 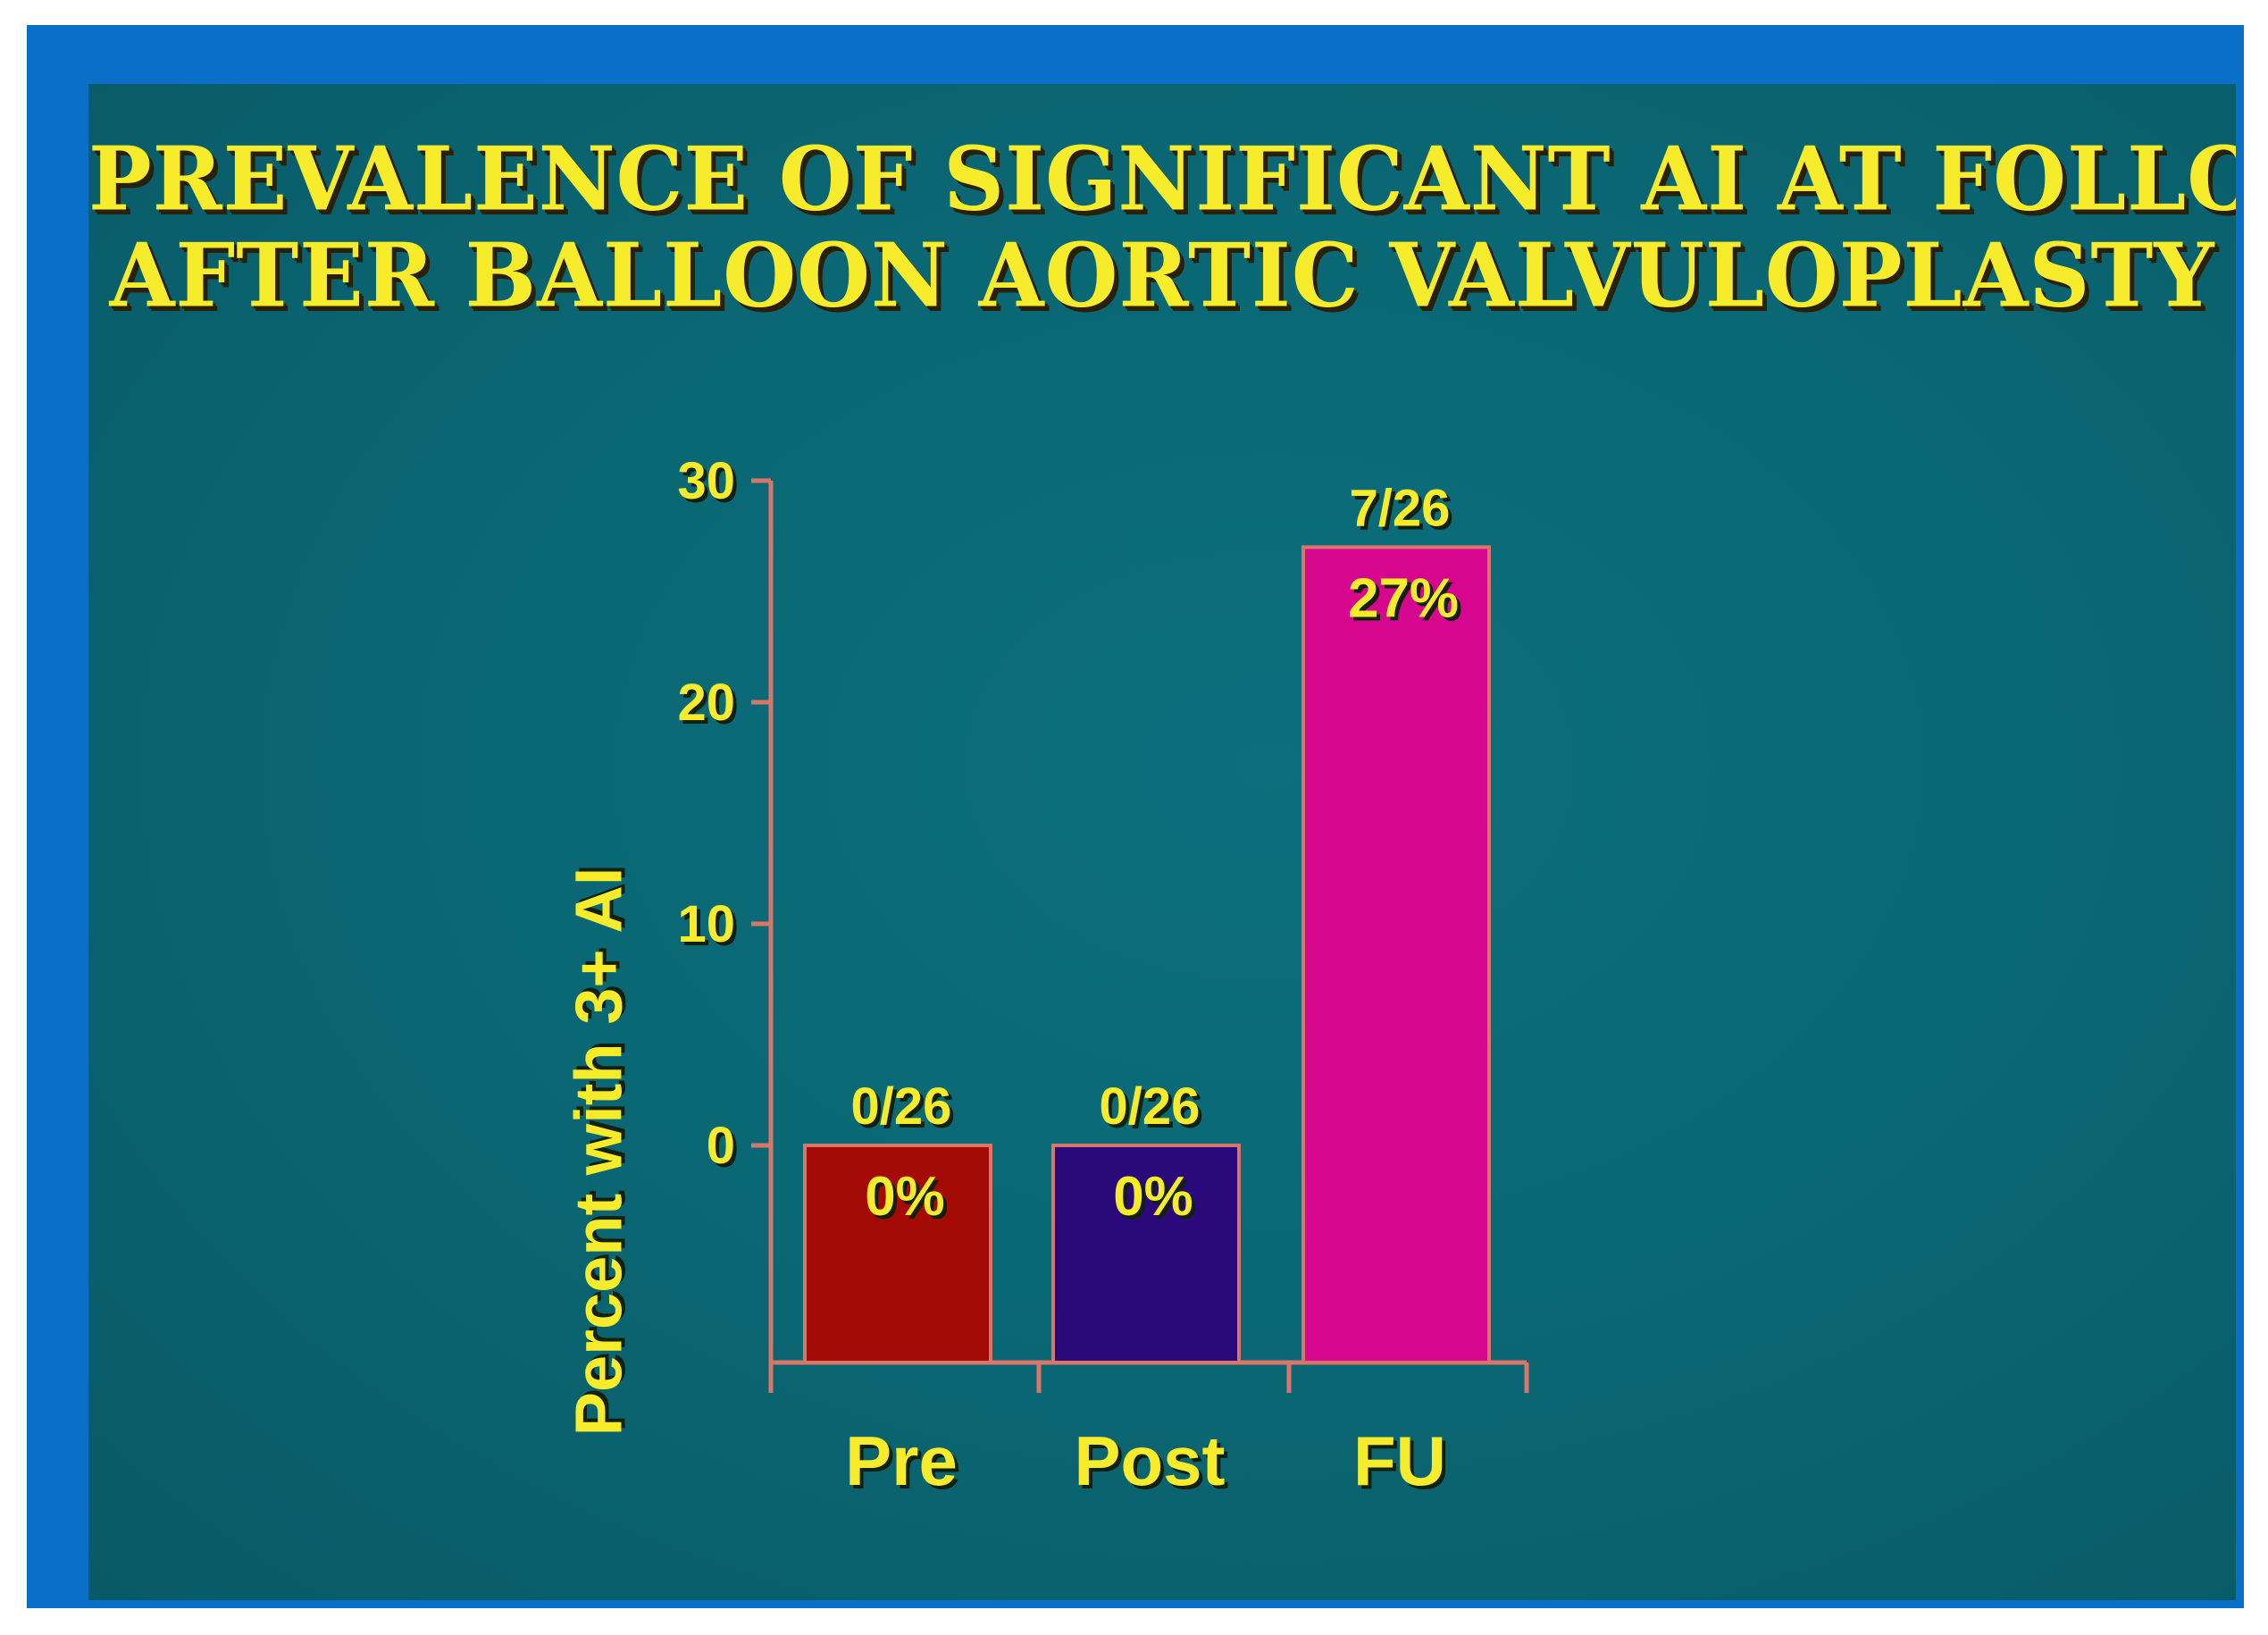 What do you see at coordinates (901, 1460) in the screenshot?
I see `x-tick-label-pre: Pre` at bounding box center [901, 1460].